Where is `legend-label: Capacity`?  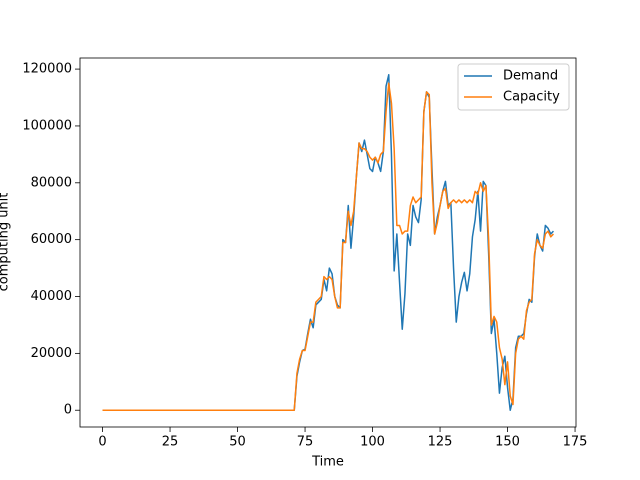
legend-label: Capacity is located at coordinates (531, 97).